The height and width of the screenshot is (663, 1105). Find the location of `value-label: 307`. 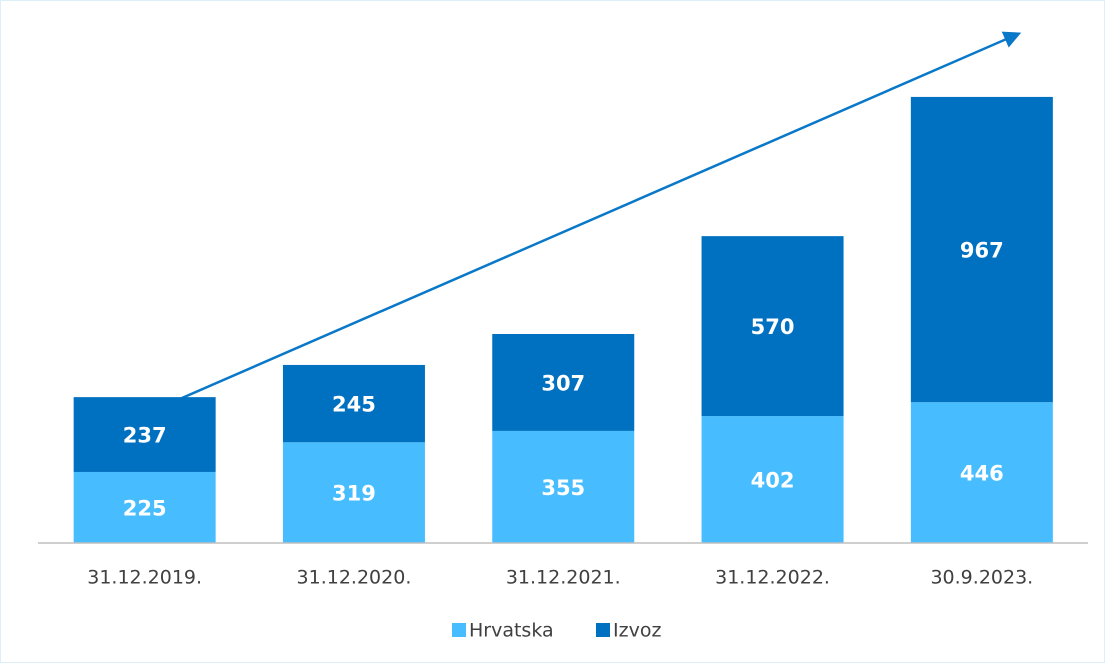

value-label: 307 is located at coordinates (563, 383).